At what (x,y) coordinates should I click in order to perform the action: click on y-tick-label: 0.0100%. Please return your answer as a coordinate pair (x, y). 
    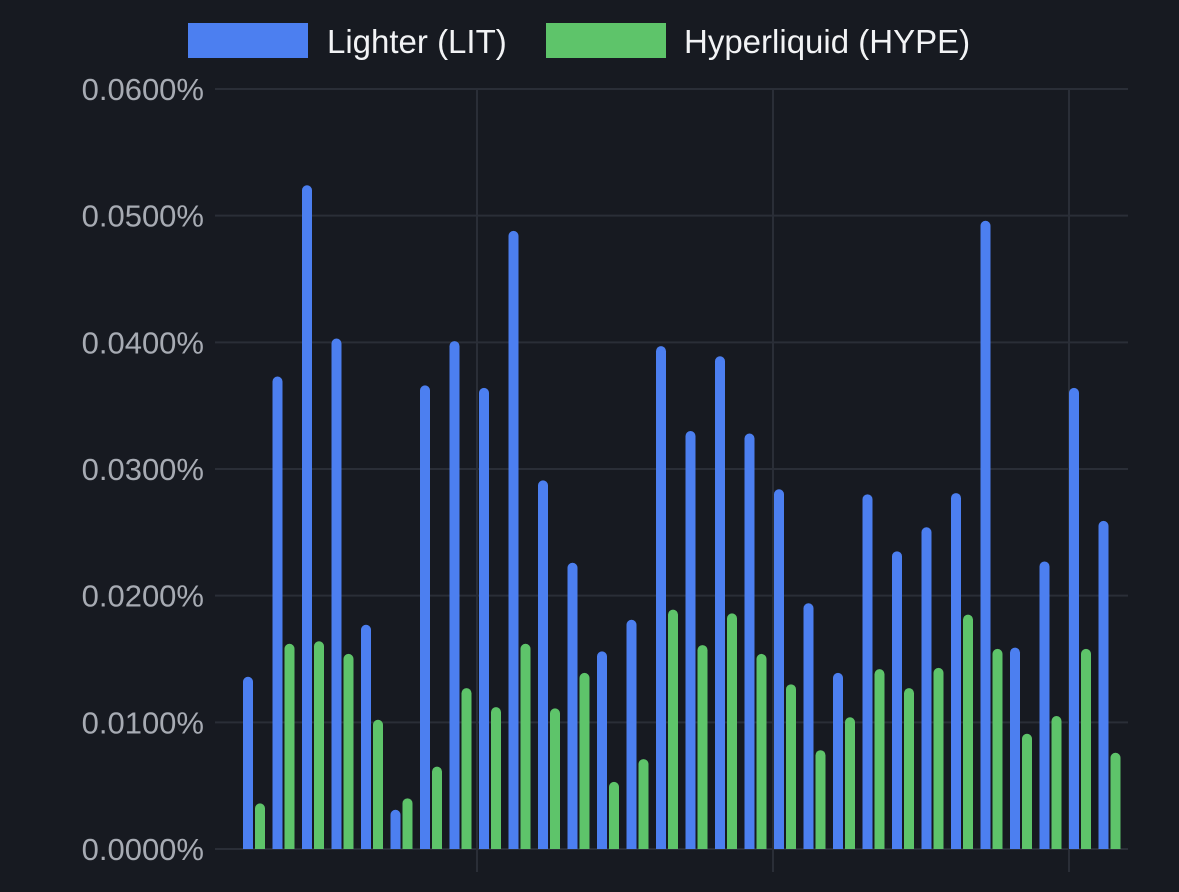
    Looking at the image, I should click on (143, 722).